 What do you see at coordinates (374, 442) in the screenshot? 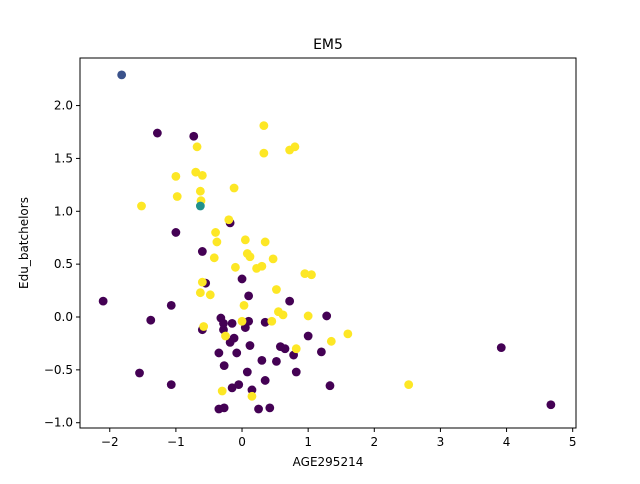
I see `x-tick-label: 2` at bounding box center [374, 442].